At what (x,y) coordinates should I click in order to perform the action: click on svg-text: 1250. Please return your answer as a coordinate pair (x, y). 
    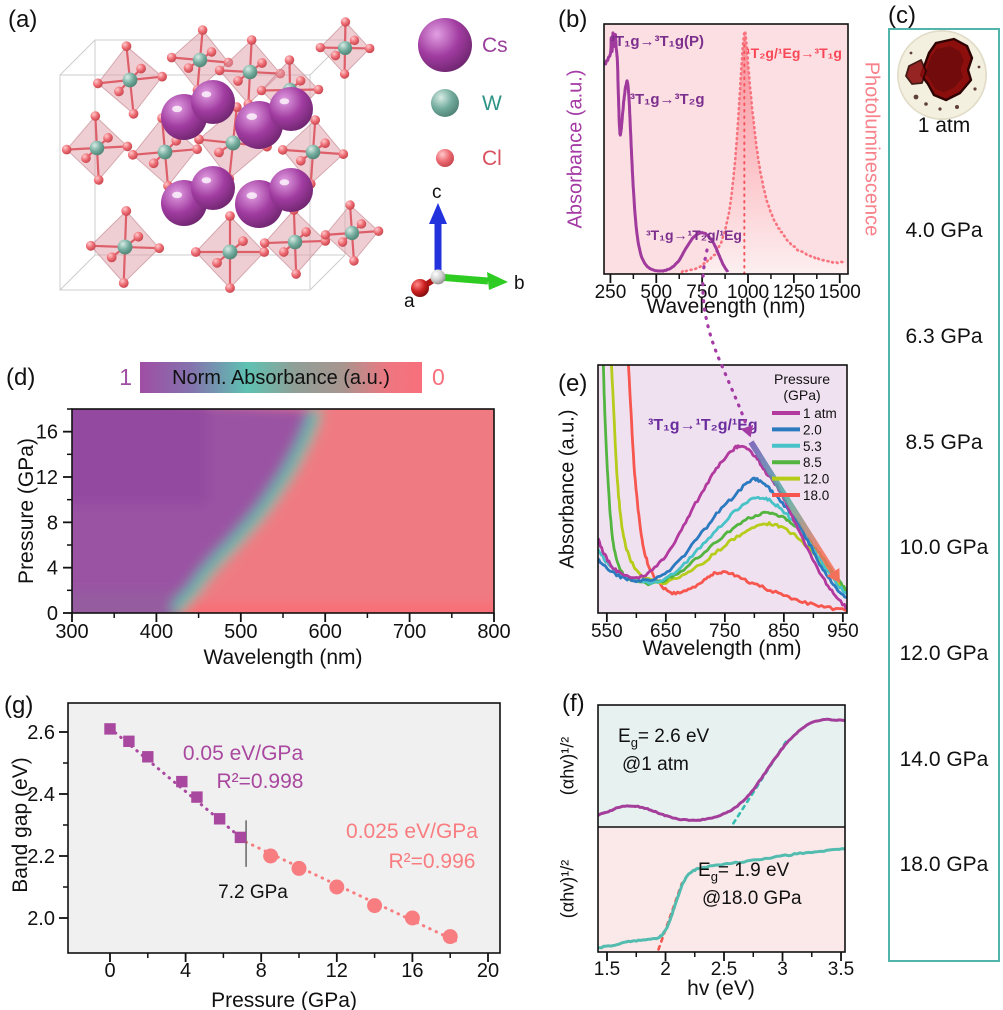
    Looking at the image, I should click on (794, 292).